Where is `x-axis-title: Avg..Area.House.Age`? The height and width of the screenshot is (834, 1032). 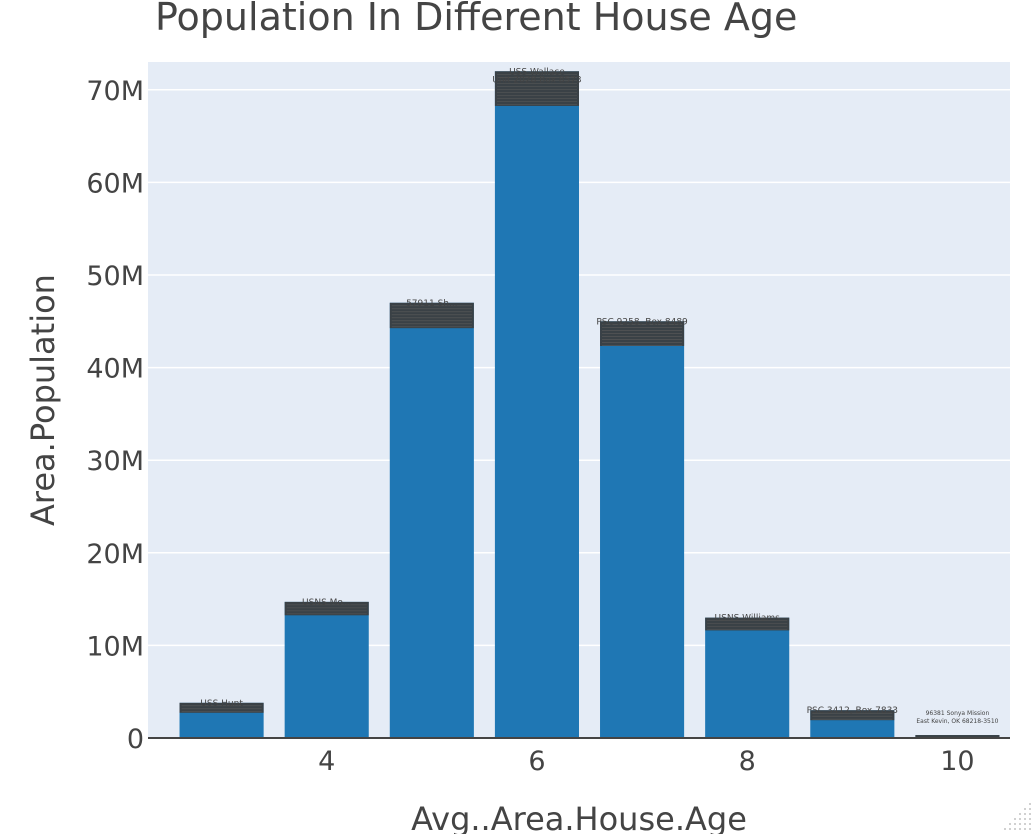 x-axis-title: Avg..Area.House.Age is located at coordinates (579, 817).